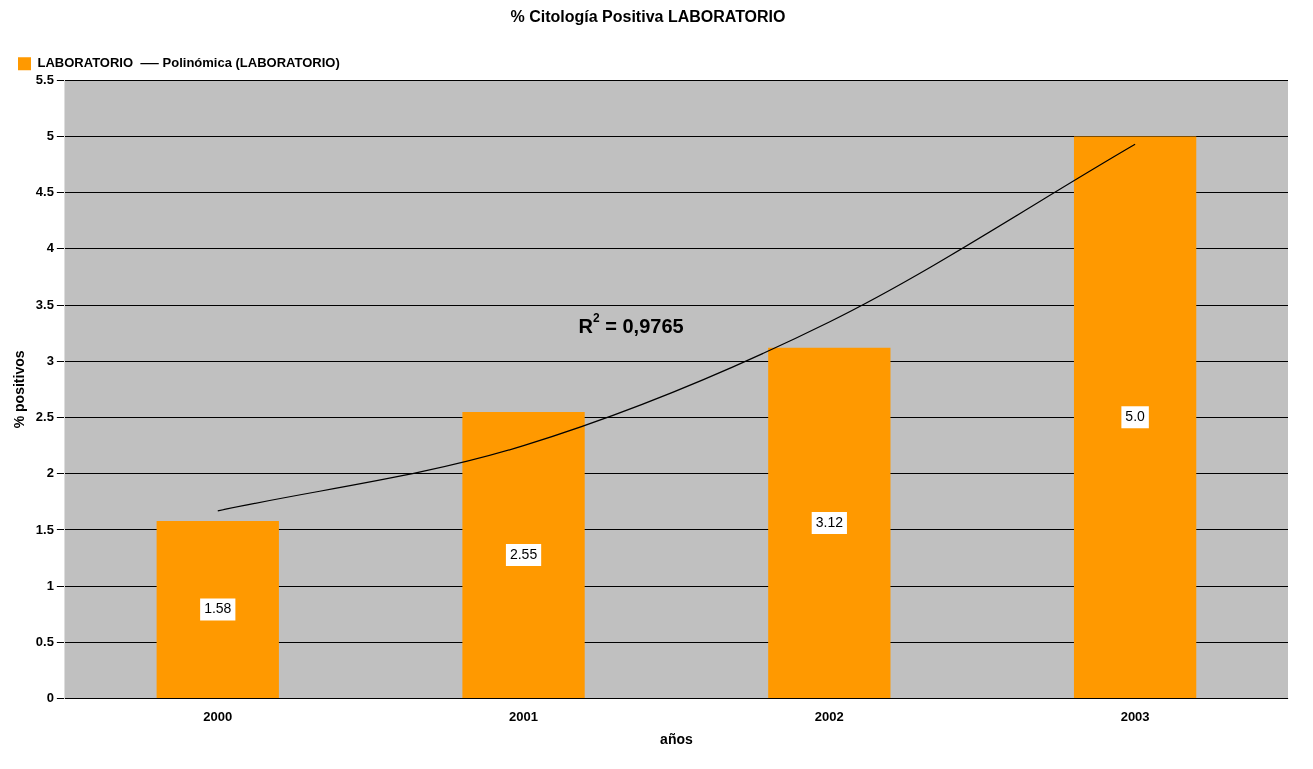 This screenshot has width=1313, height=769. I want to click on chart-title: % Citología Positiva LABORATORIO, so click(648, 17).